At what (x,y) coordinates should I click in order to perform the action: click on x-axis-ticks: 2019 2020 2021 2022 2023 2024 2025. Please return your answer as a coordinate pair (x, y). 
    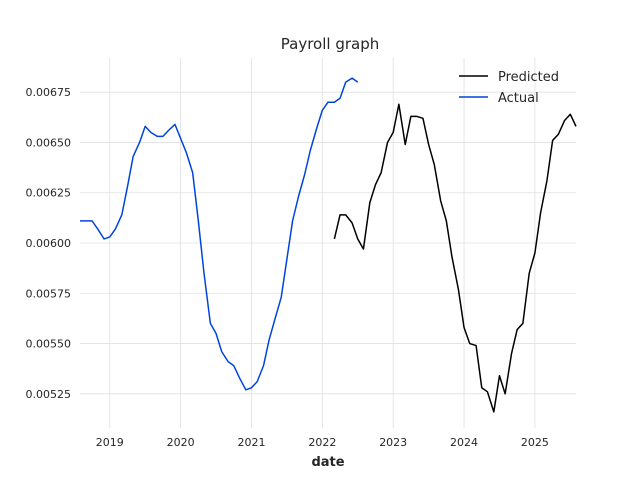
    Looking at the image, I should click on (322, 442).